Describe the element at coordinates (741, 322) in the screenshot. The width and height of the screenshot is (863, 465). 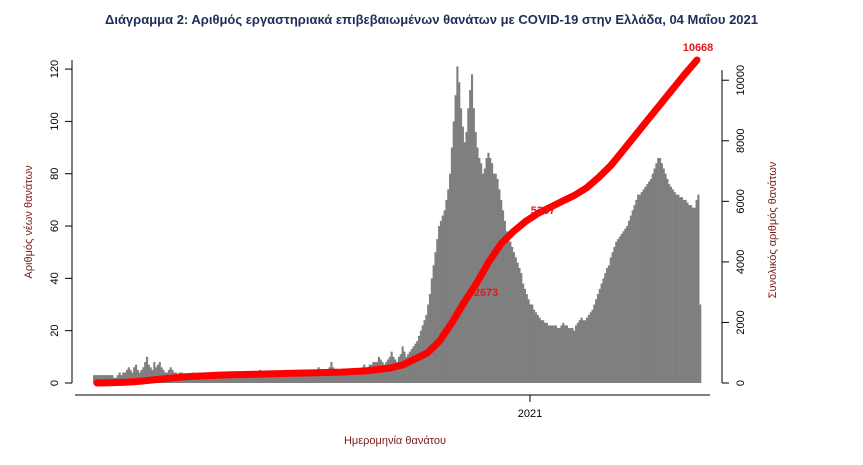
I see `y2-tick-label: 2000` at that location.